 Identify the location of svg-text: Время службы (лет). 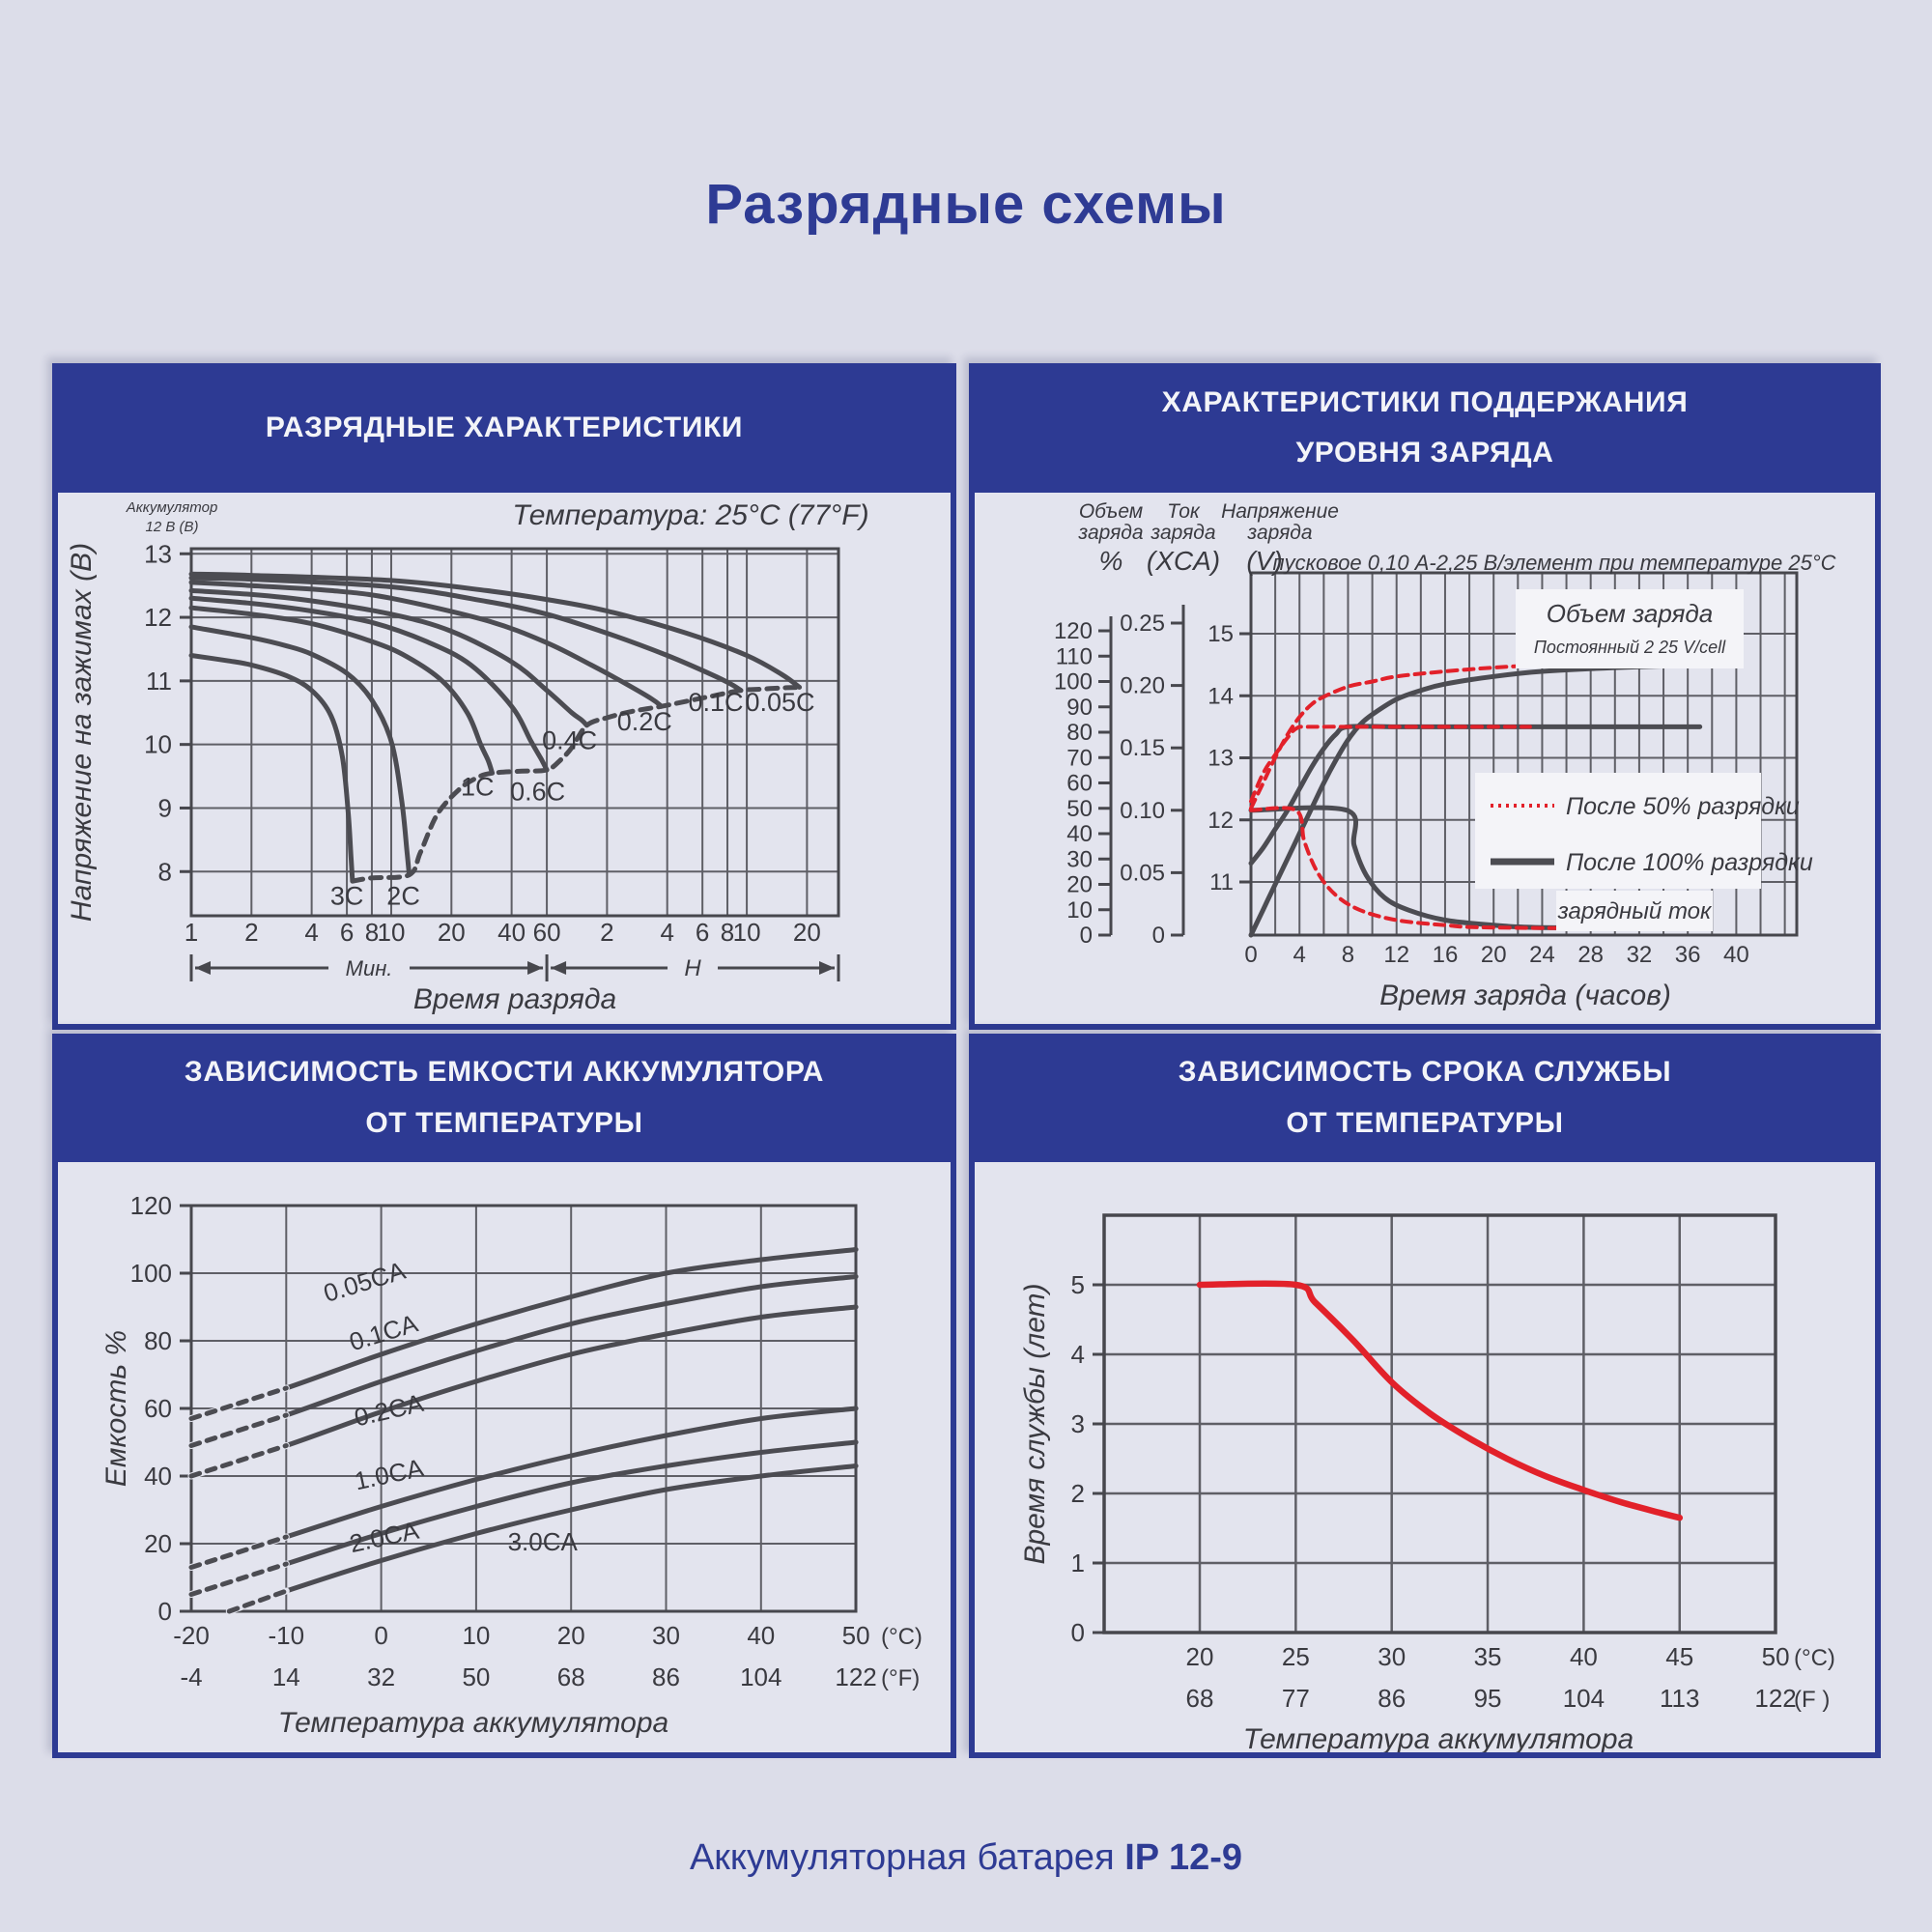
(1035, 1423).